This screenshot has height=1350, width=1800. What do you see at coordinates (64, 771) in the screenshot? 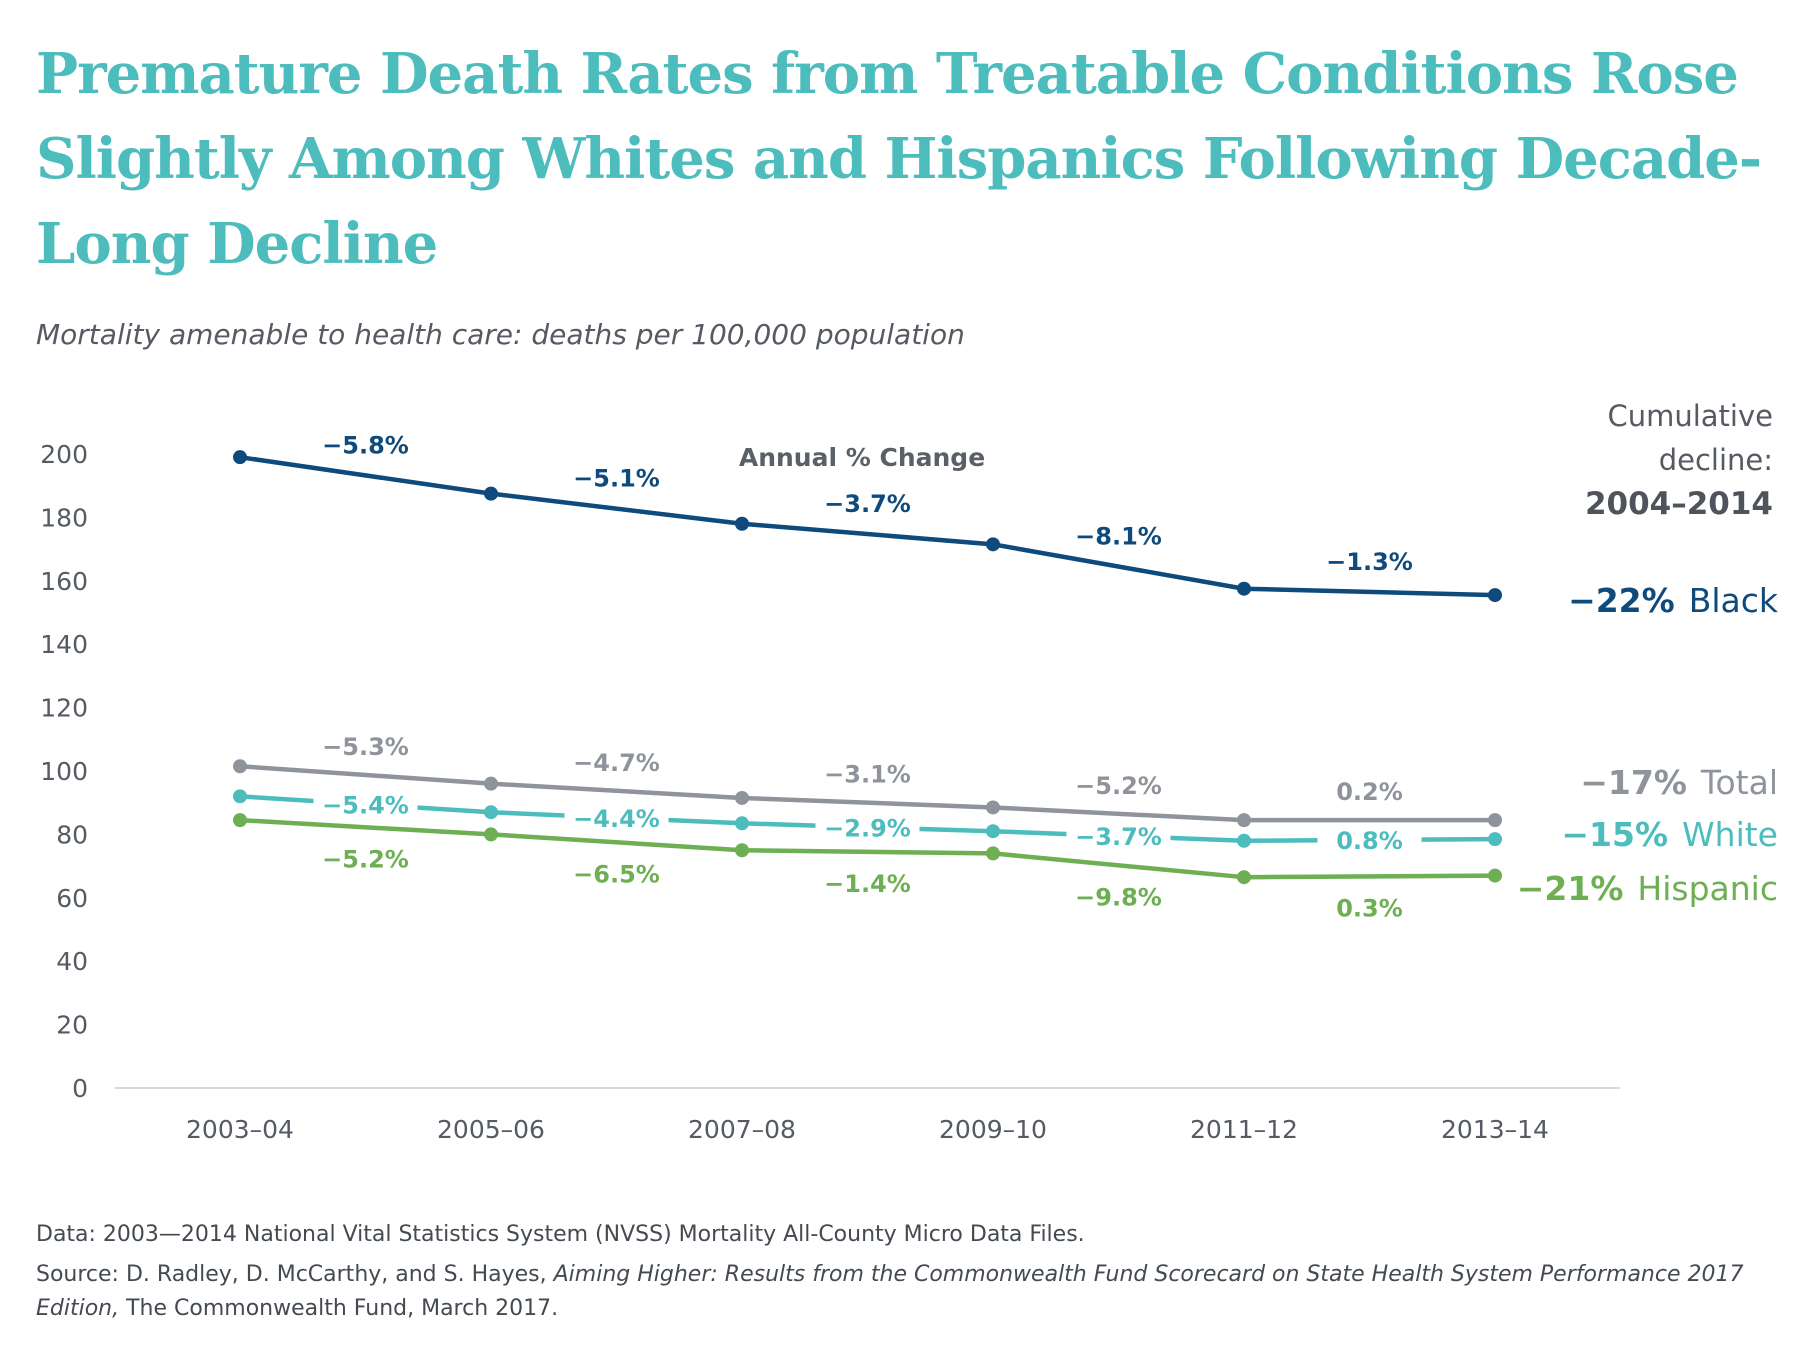
I see `y-tick-label: 100` at bounding box center [64, 771].